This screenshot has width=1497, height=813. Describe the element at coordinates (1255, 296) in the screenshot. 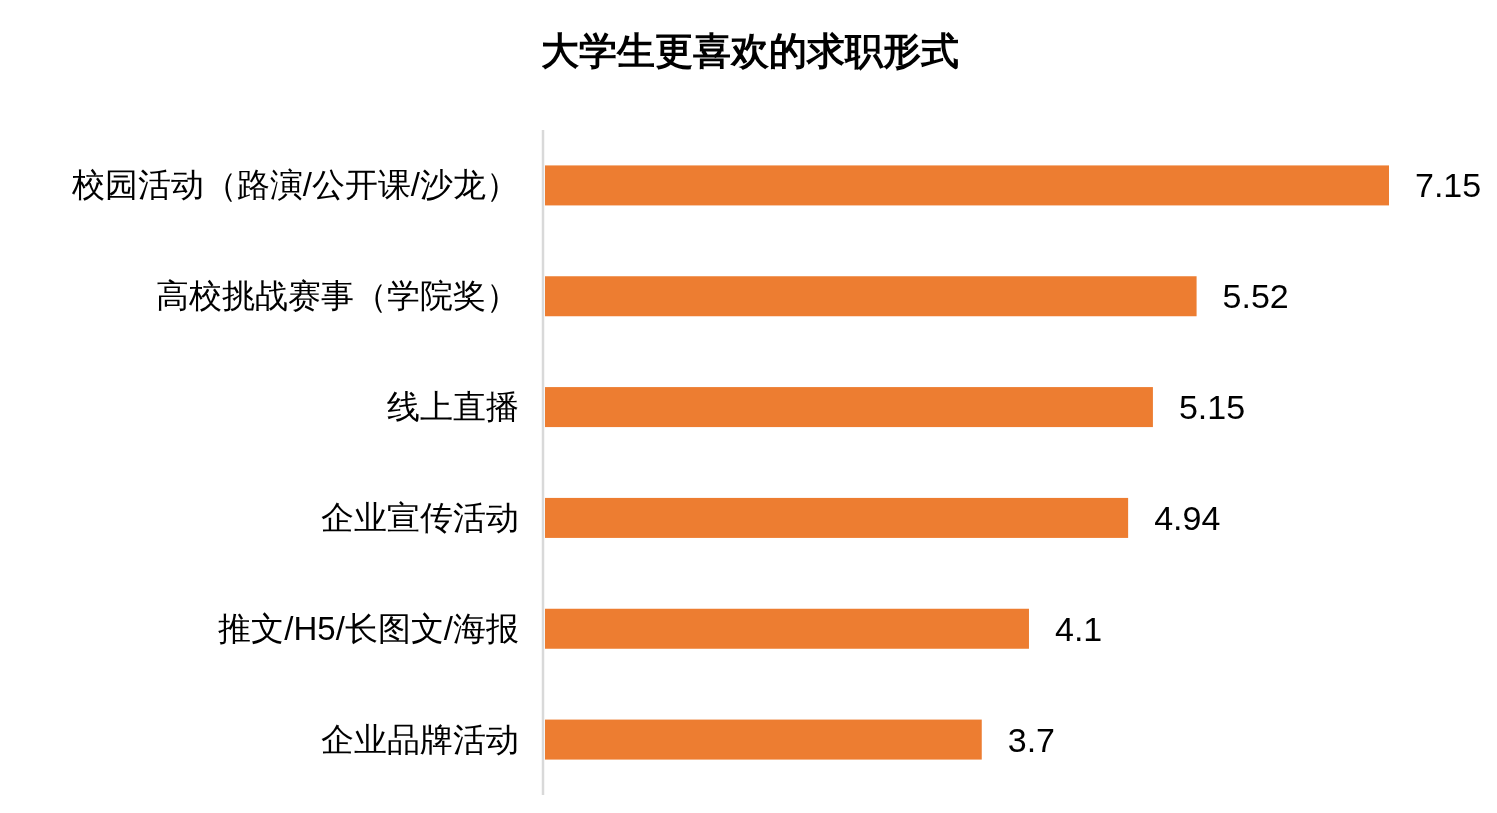

I see `data-label: 5.52` at that location.